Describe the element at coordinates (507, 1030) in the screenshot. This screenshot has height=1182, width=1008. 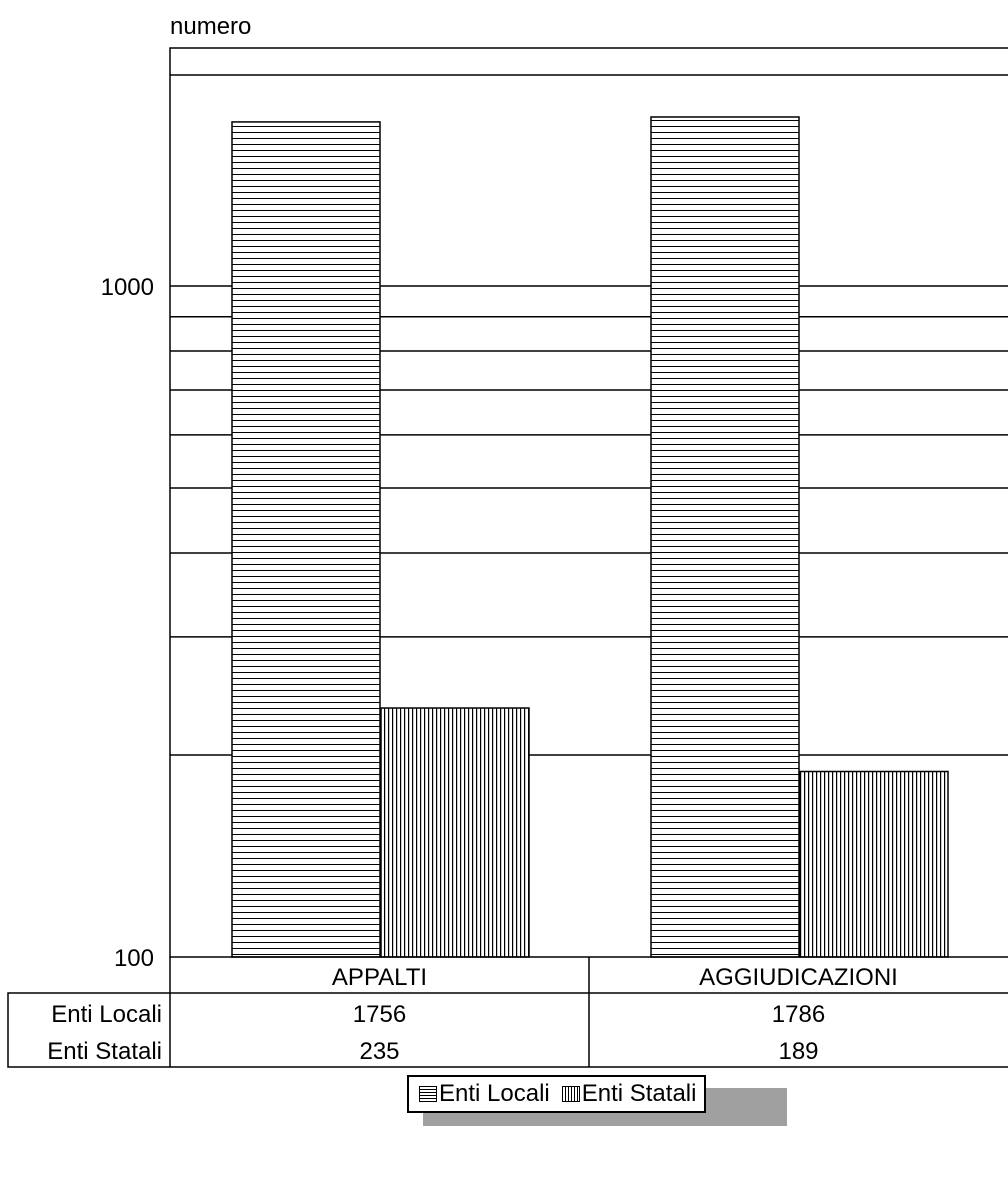
I see `table-border` at that location.